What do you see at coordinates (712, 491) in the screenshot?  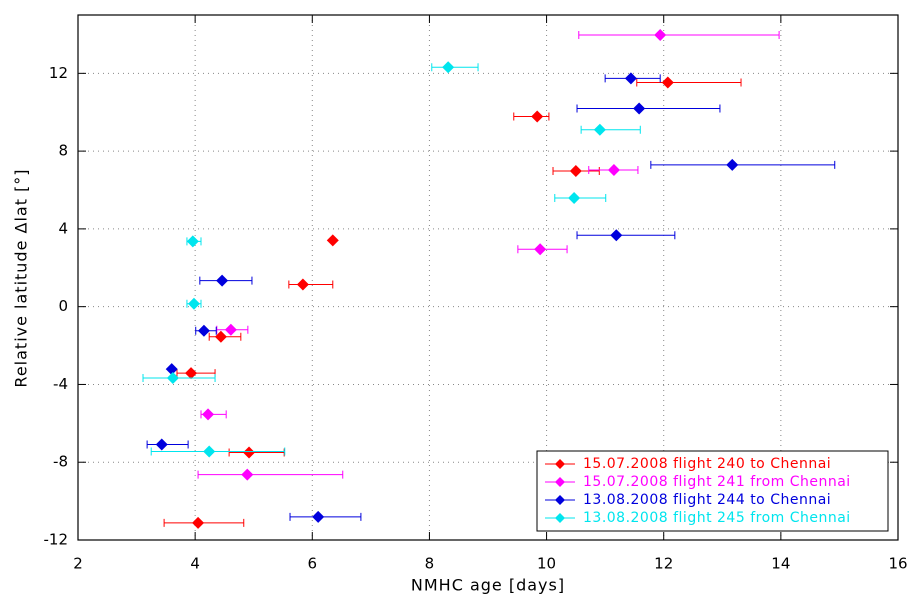 I see `legend-box` at bounding box center [712, 491].